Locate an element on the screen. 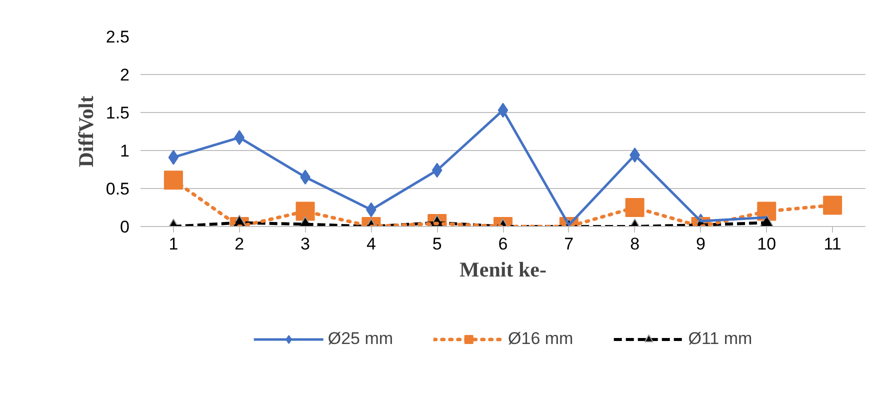 This screenshot has height=410, width=888. y-axis-title: DiffVolt is located at coordinates (86, 132).